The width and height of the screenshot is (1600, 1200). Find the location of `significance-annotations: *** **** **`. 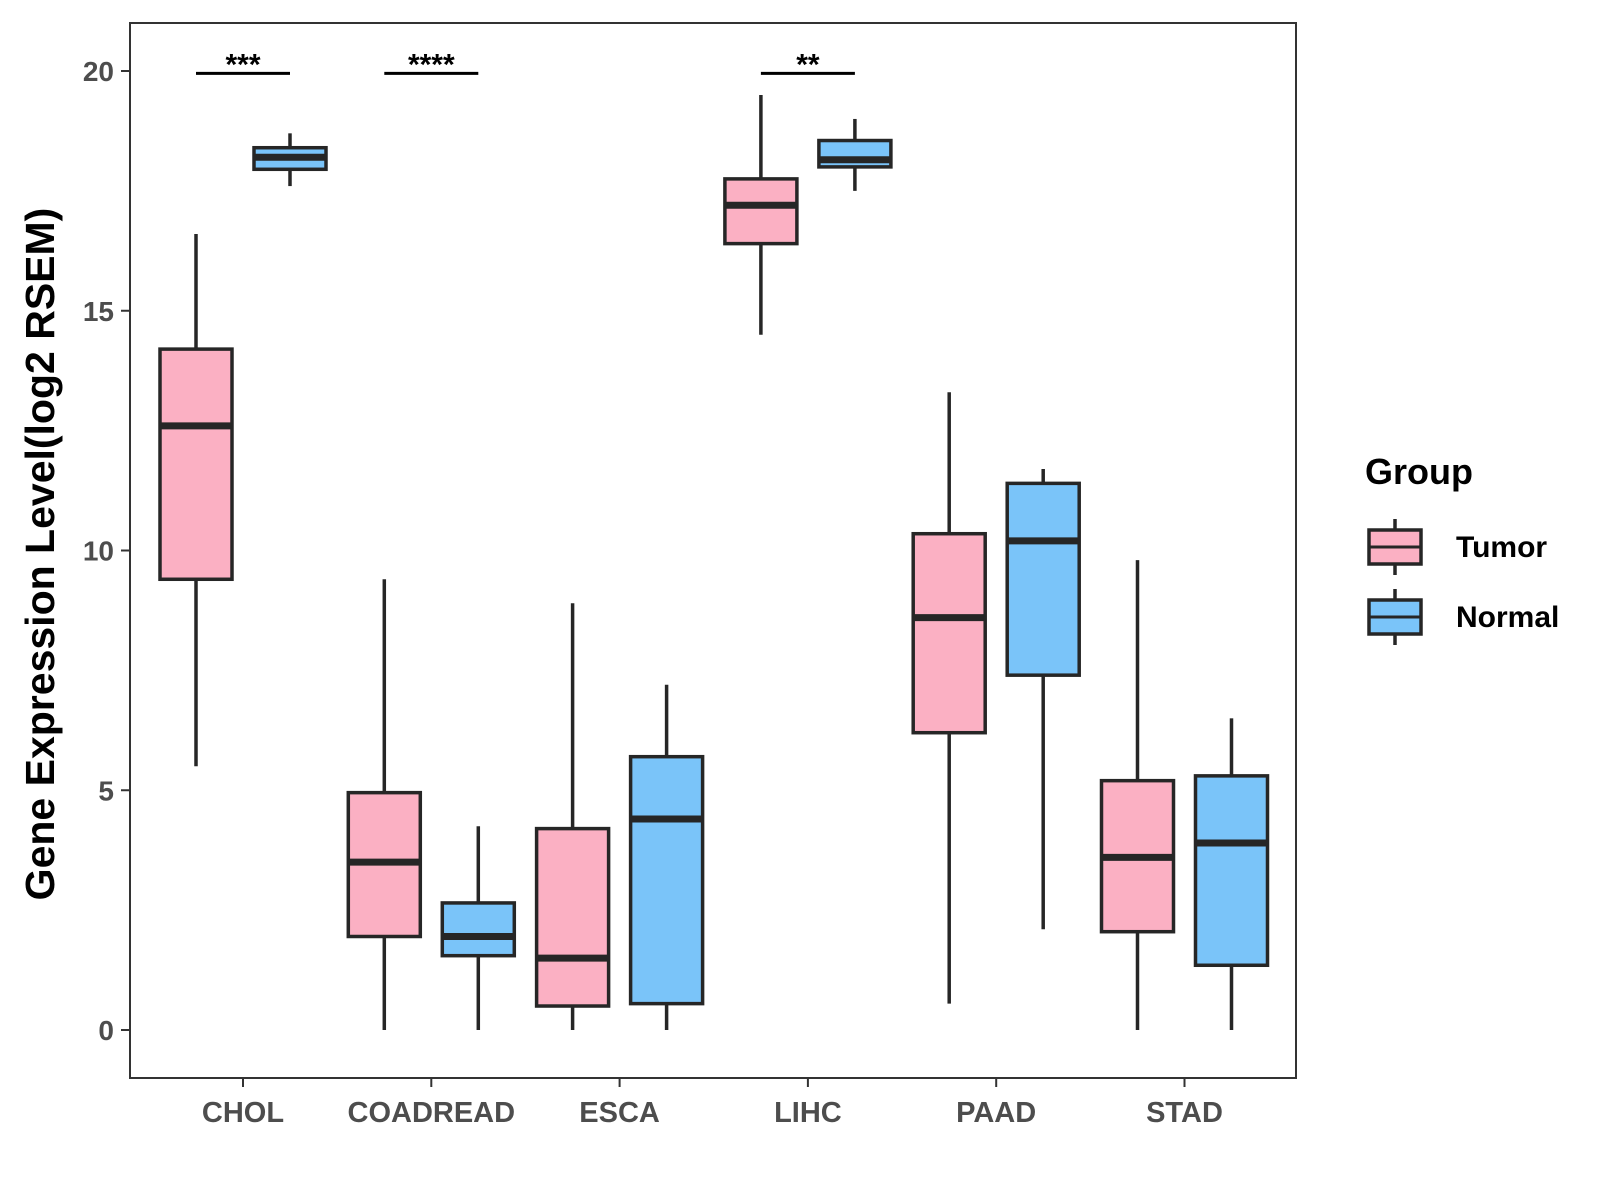

significance-annotations: *** **** ** is located at coordinates (525, 64).